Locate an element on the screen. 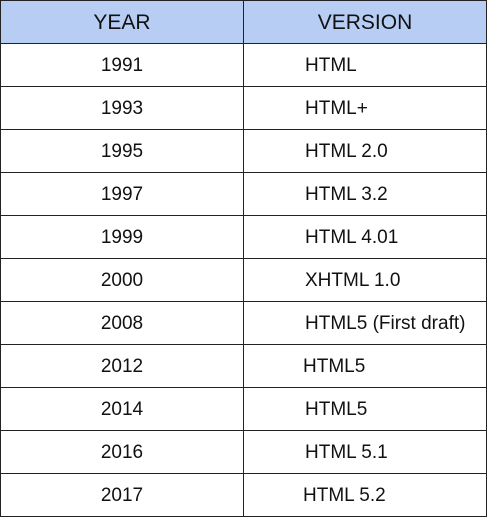  version-cell: HTML5 (First draft) is located at coordinates (365, 323).